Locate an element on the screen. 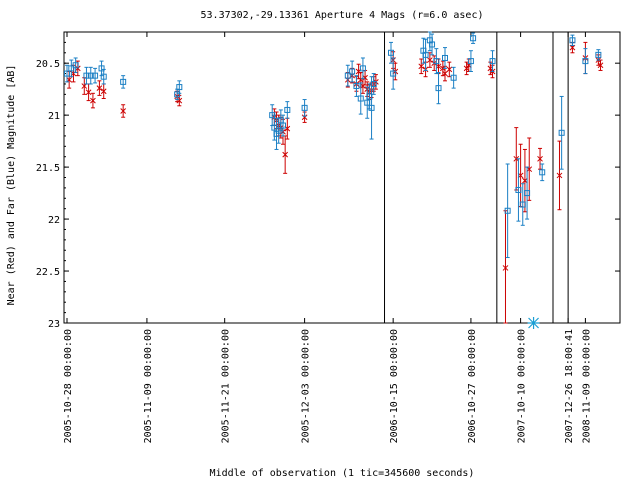  star-marker is located at coordinates (533, 323).